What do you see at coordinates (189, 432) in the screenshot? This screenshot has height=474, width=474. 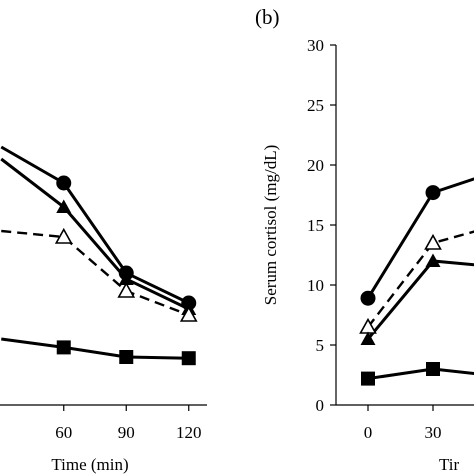 I see `panel-a-x-tick-label: 120` at bounding box center [189, 432].